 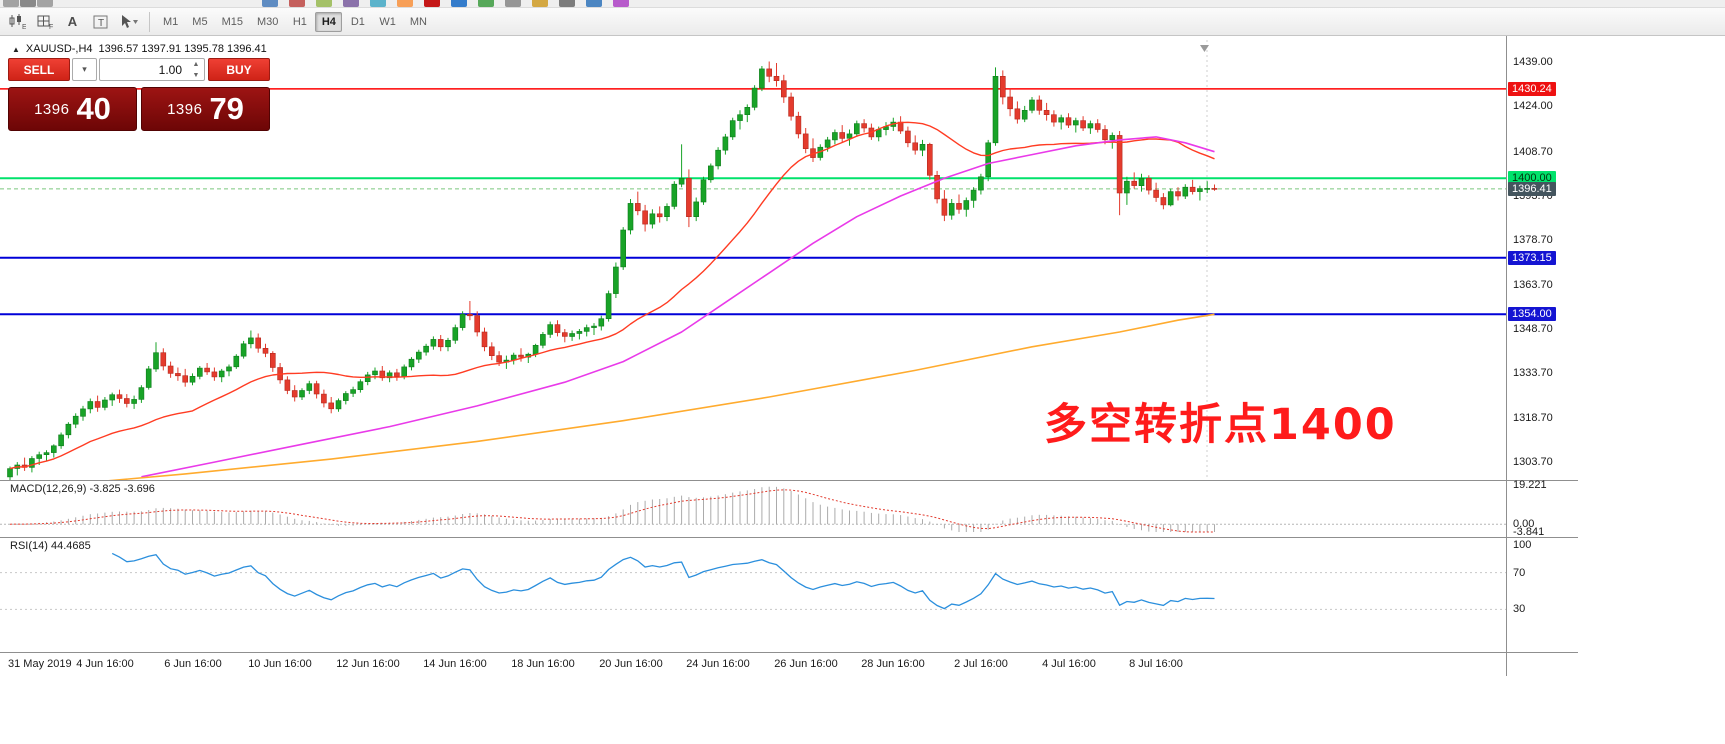 I want to click on sell-button: SELL, so click(x=39, y=69).